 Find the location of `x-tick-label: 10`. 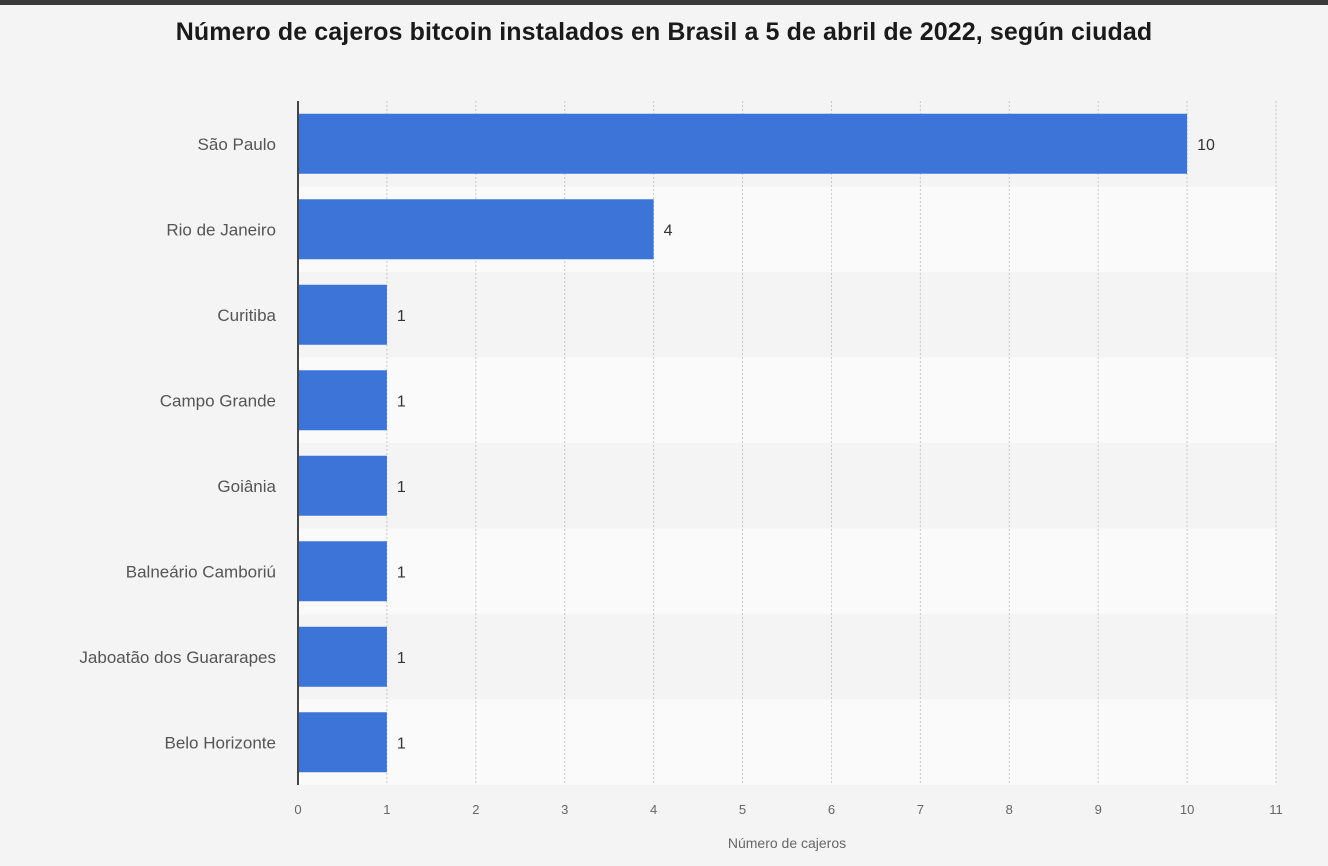

x-tick-label: 10 is located at coordinates (1187, 809).